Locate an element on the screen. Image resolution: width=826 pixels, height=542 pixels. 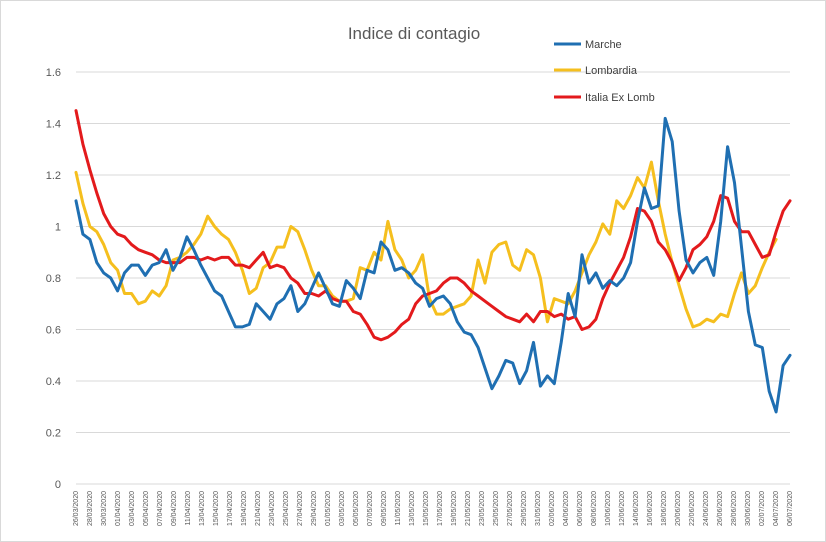
legend-item-lombardia: Lombardia is located at coordinates (596, 71).